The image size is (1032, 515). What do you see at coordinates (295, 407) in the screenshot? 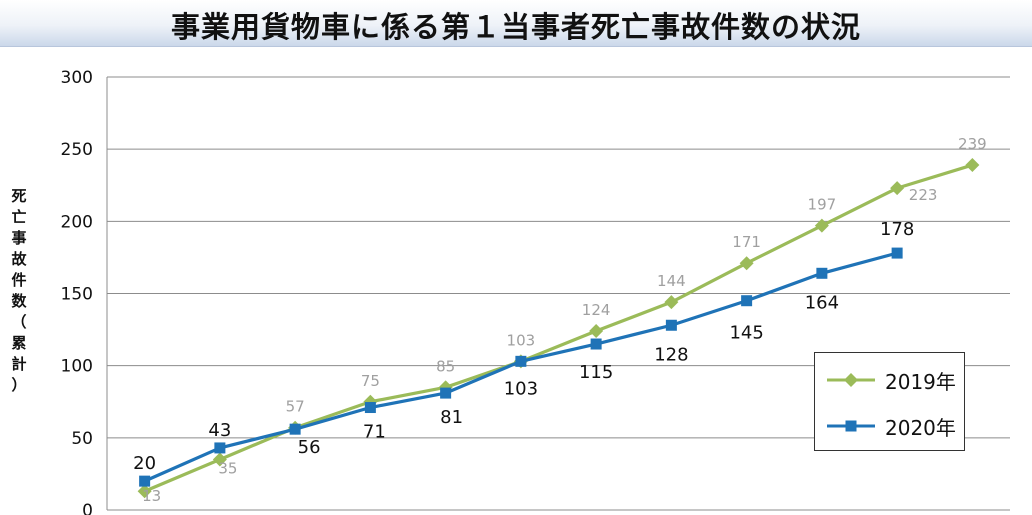
I see `data-label-0: 57` at bounding box center [295, 407].